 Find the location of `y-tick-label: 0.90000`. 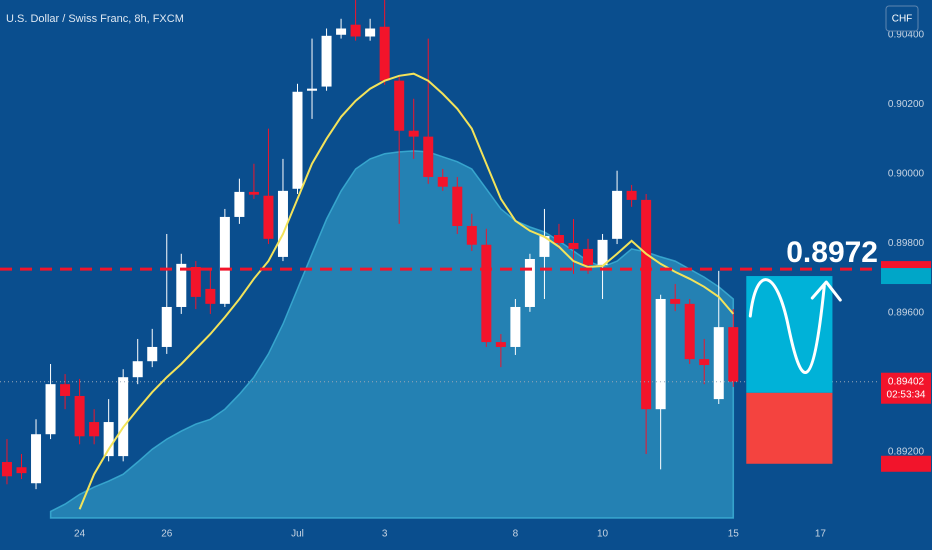

y-tick-label: 0.90000 is located at coordinates (906, 173).